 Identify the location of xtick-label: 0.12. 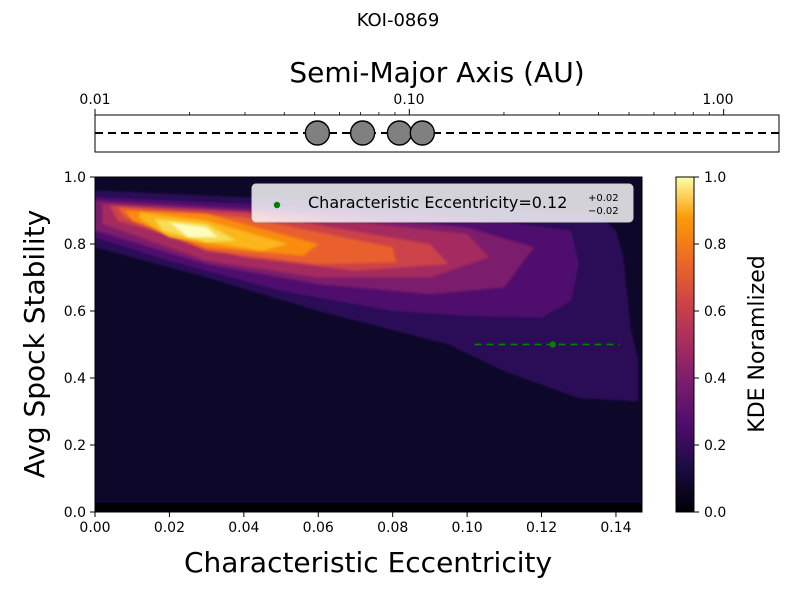
(541, 528).